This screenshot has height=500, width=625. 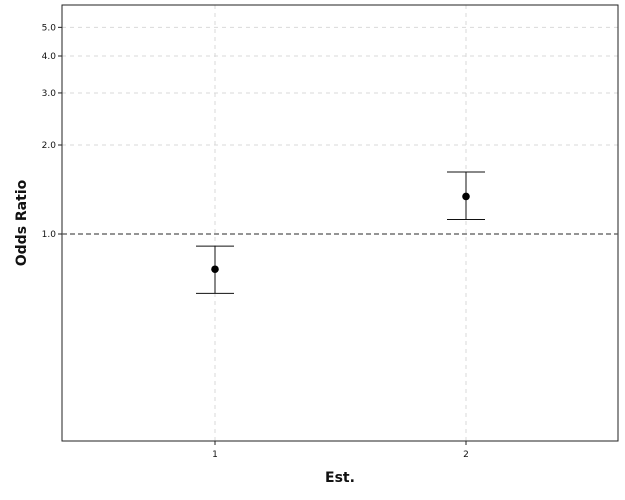 I want to click on y-axis-title: Odds Ratio, so click(x=22, y=222).